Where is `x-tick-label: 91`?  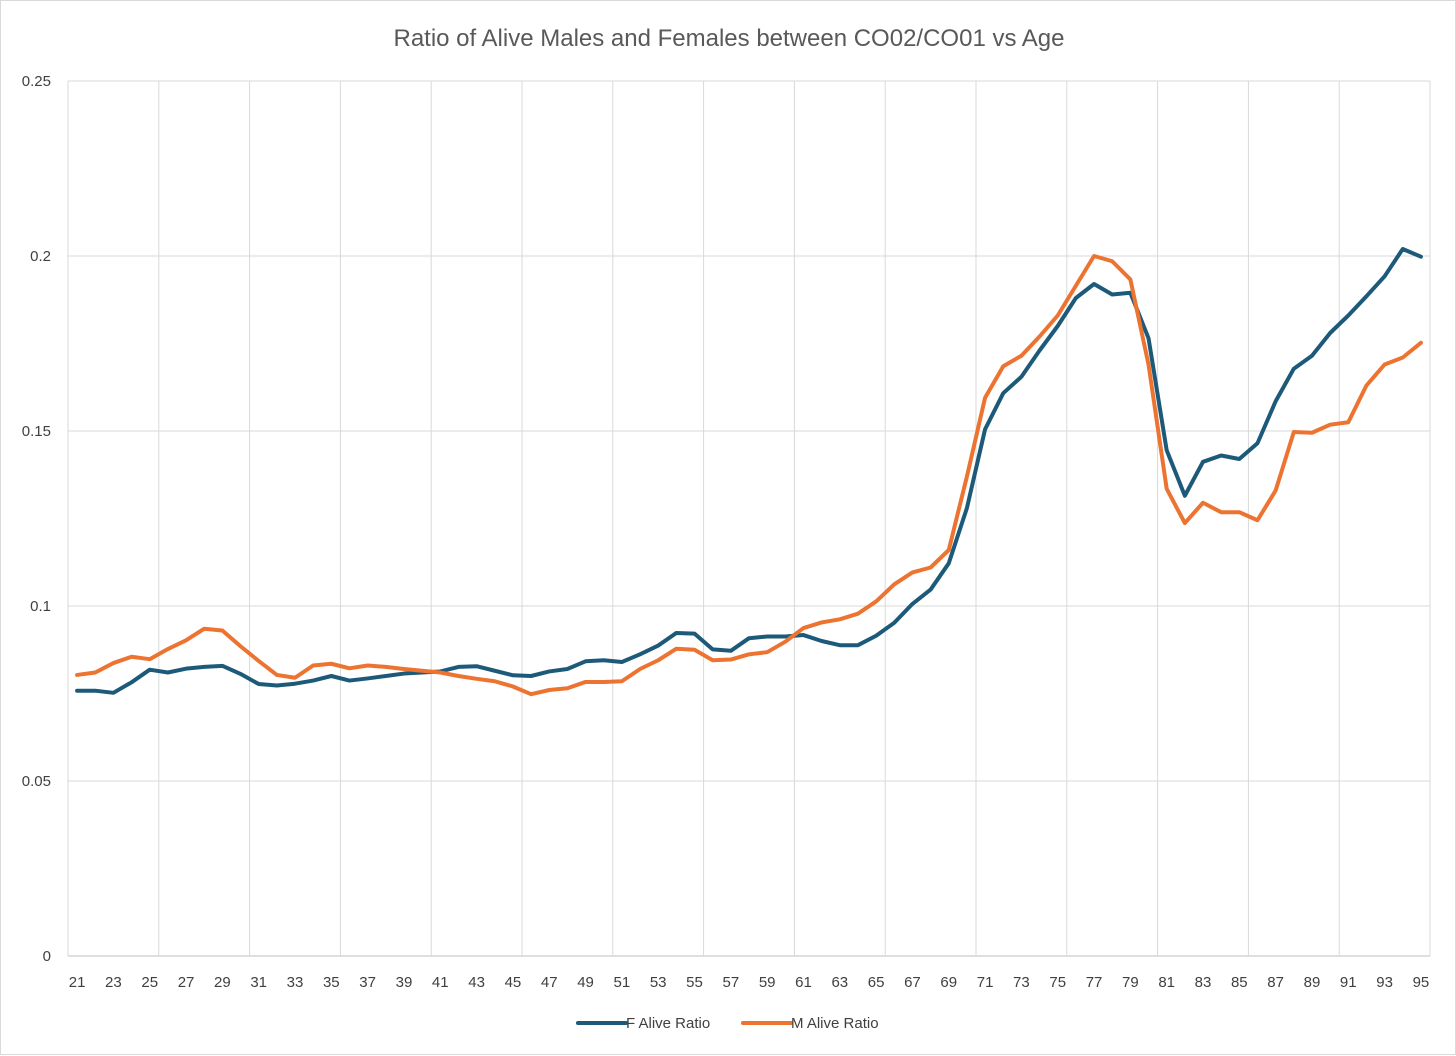 x-tick-label: 91 is located at coordinates (1348, 982).